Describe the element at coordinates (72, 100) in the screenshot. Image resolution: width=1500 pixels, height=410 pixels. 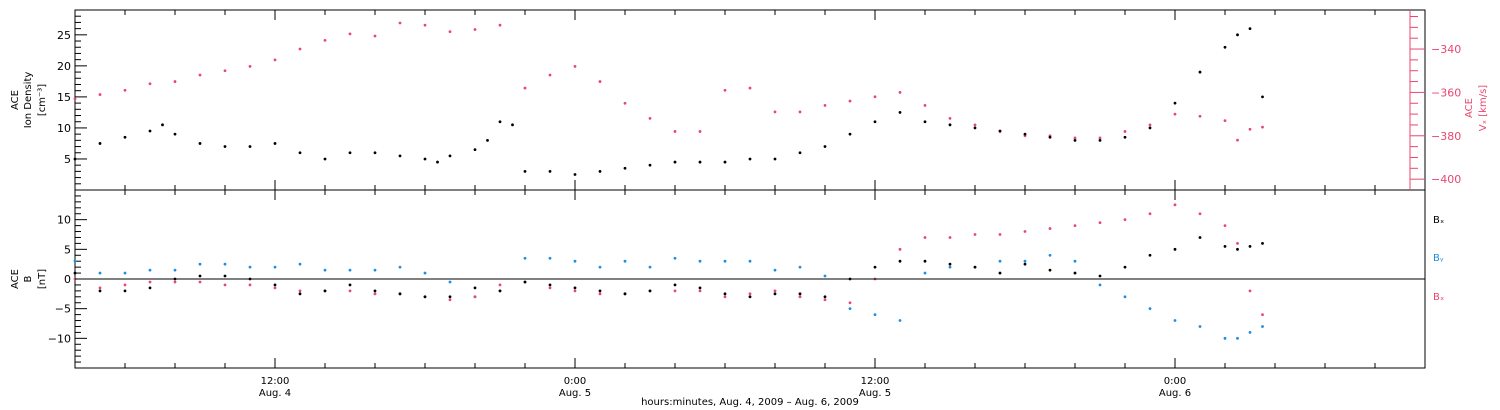
I see `top-left-y-axis: 5 10 15 20 25` at that location.